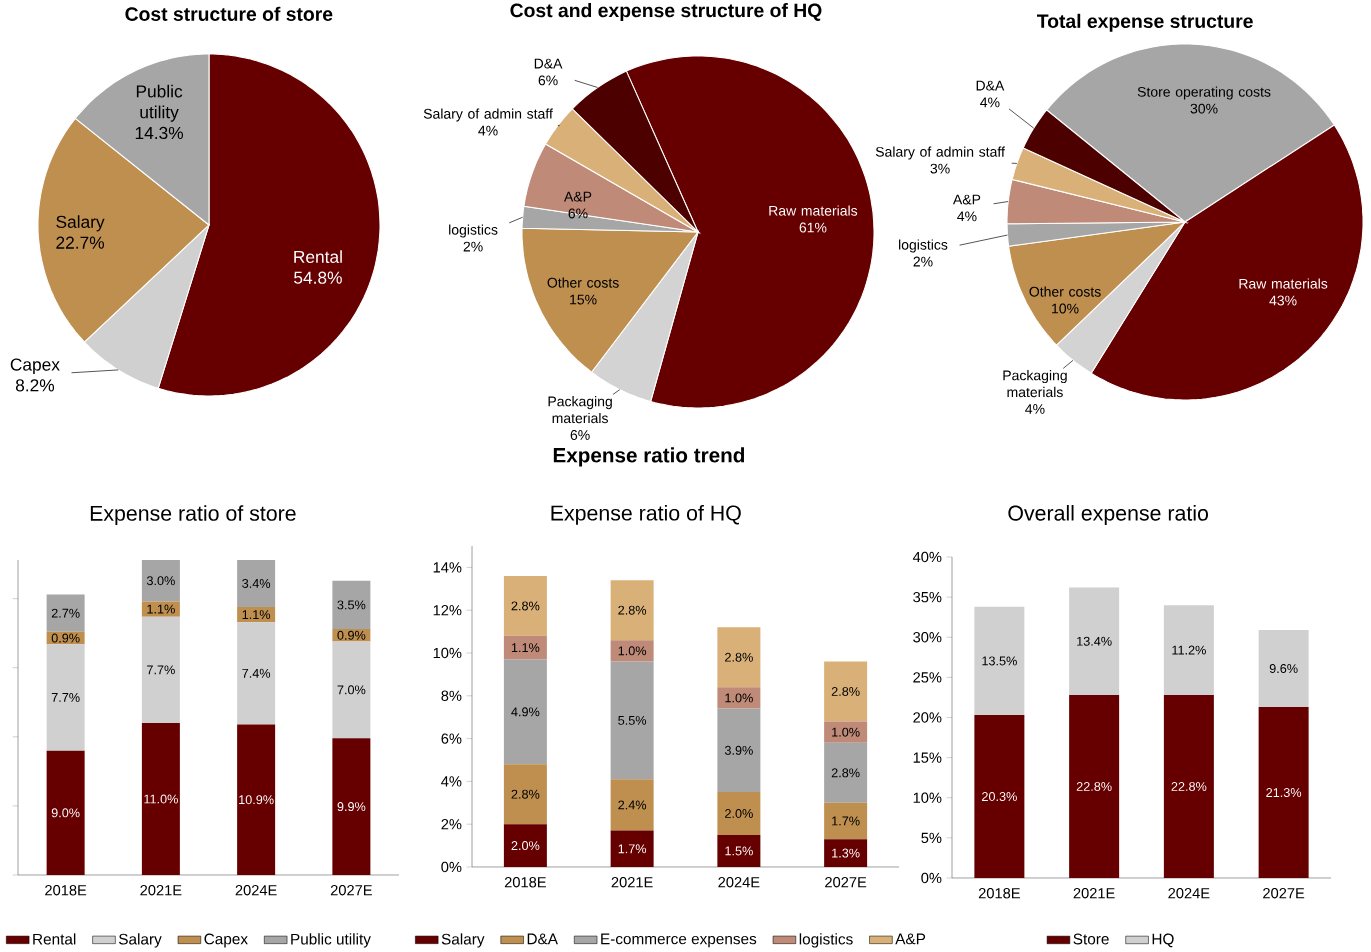 Image resolution: width=1371 pixels, height=952 pixels. What do you see at coordinates (649, 457) in the screenshot?
I see `text: Expense ratio trend` at bounding box center [649, 457].